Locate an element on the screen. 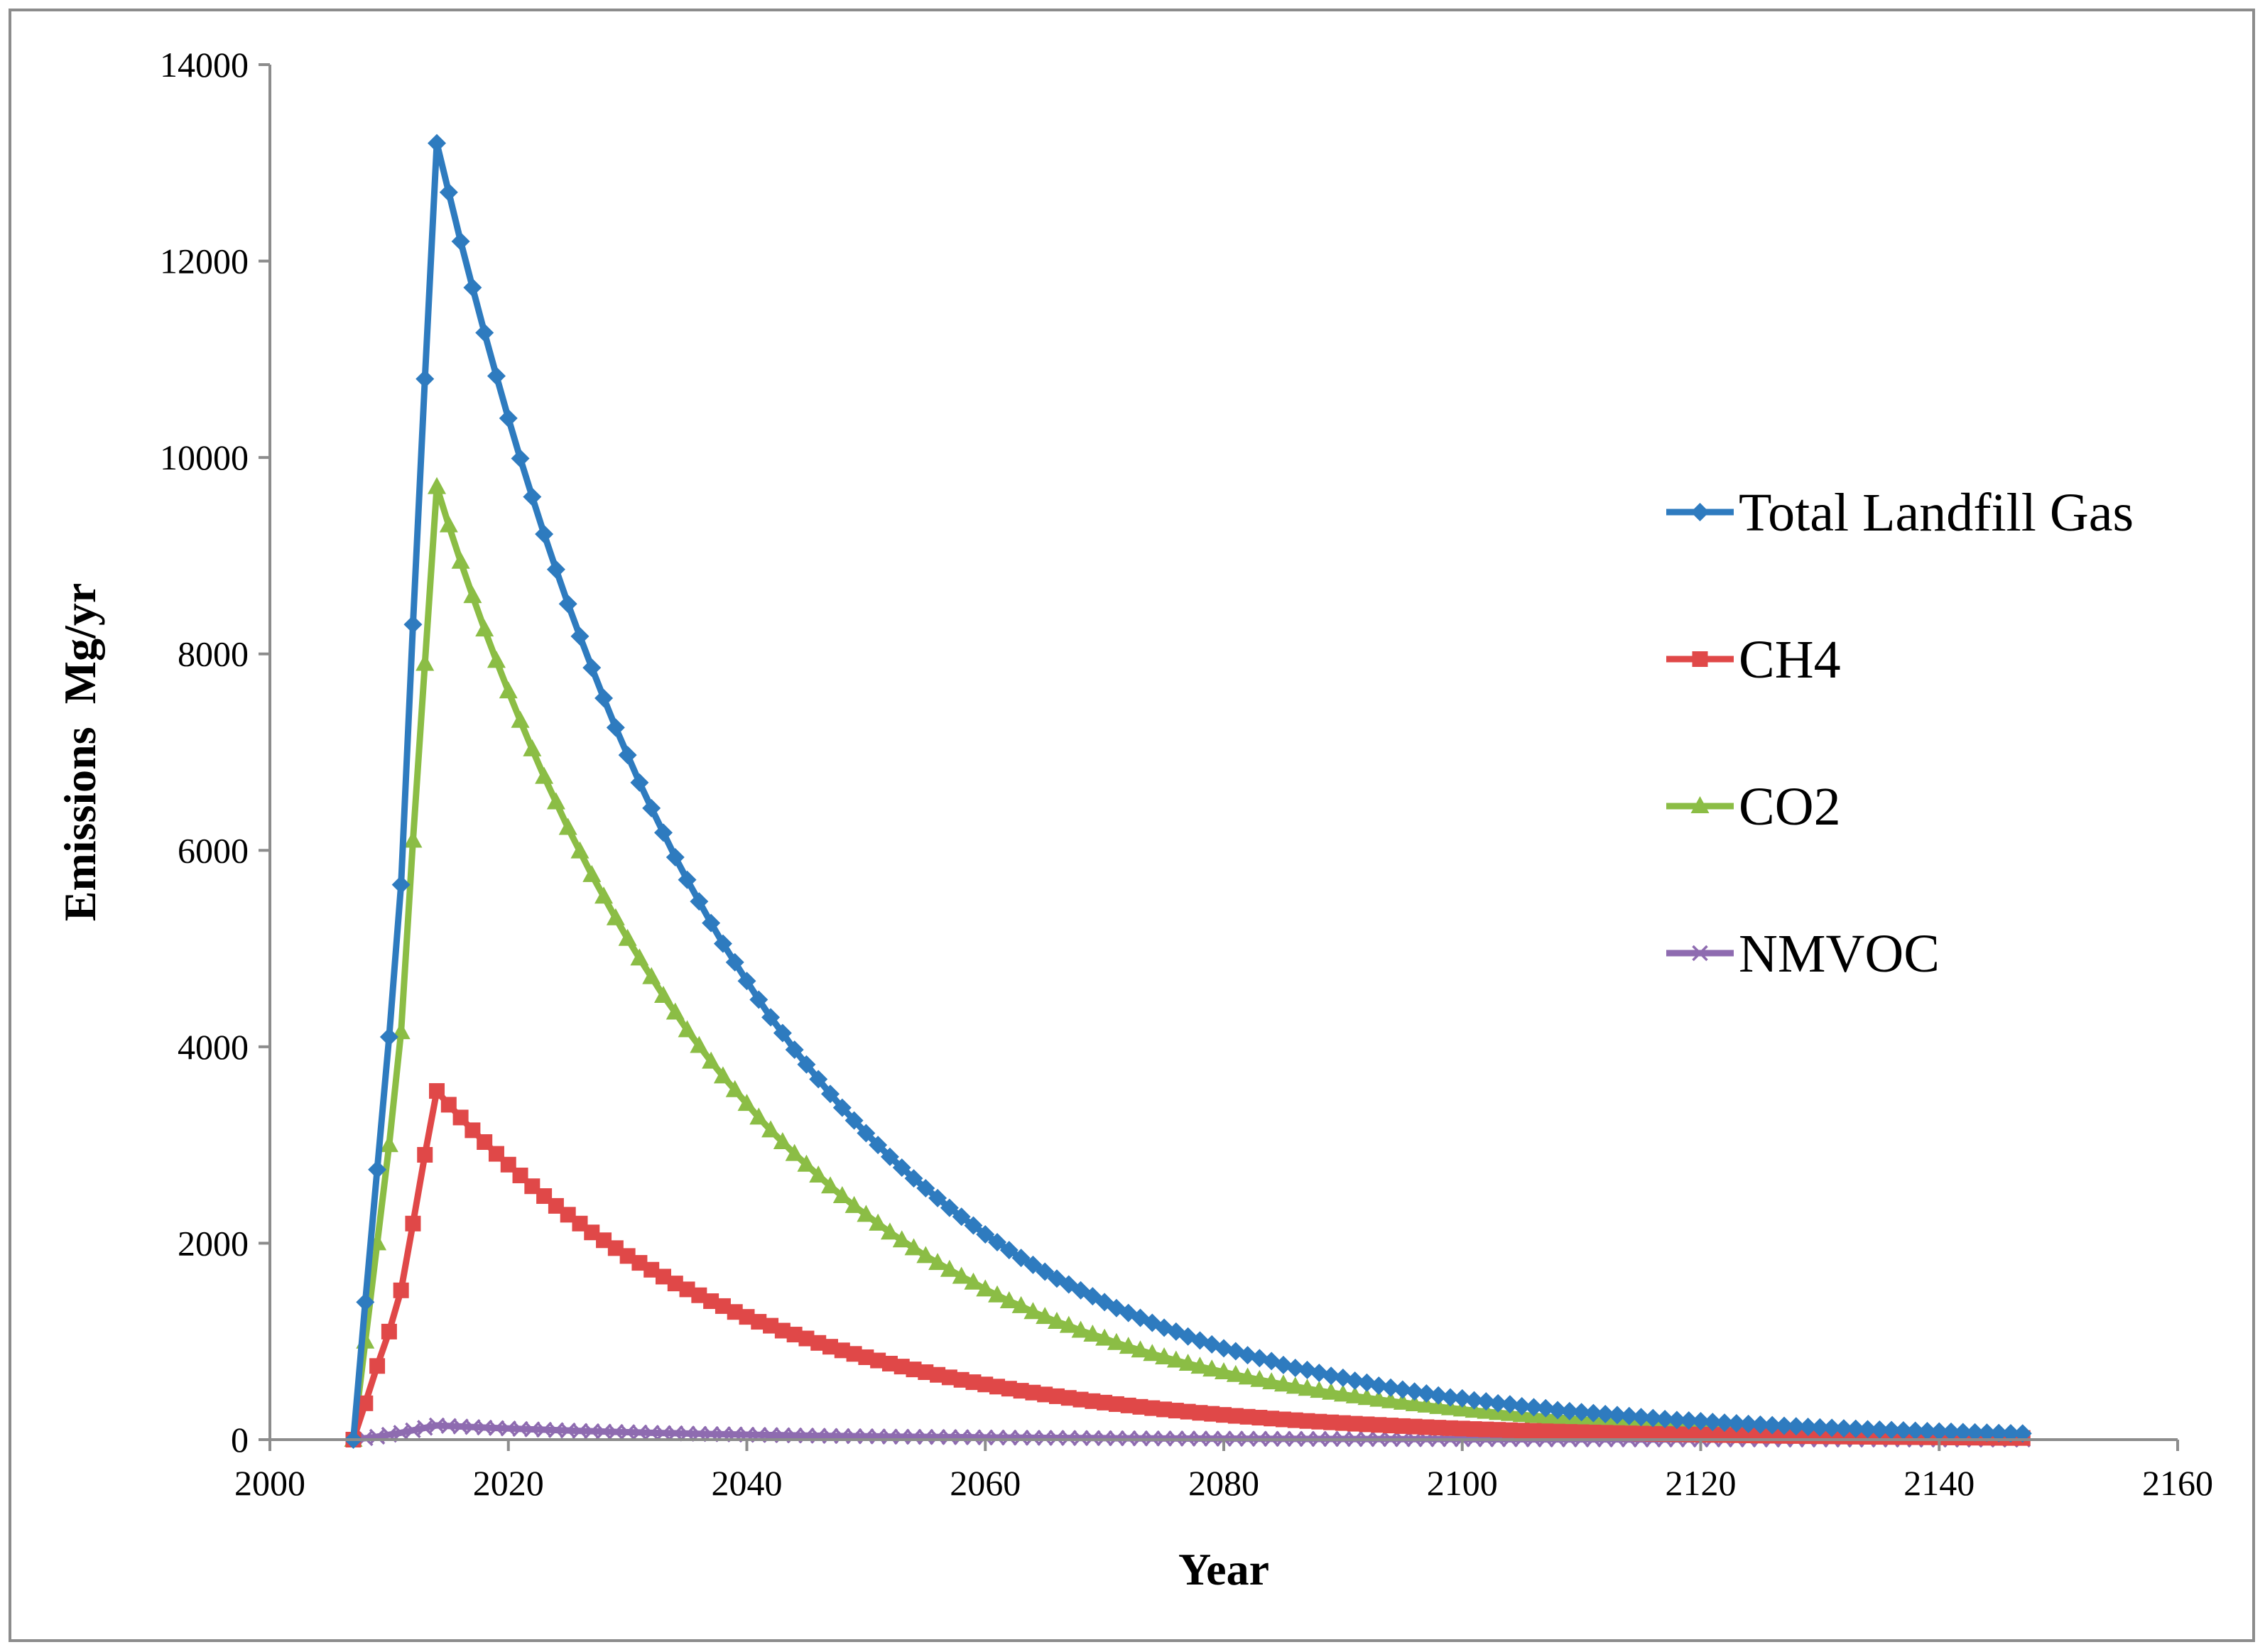  legend-item-total-landfill-gas: Total Landfill Gas is located at coordinates (1900, 513).